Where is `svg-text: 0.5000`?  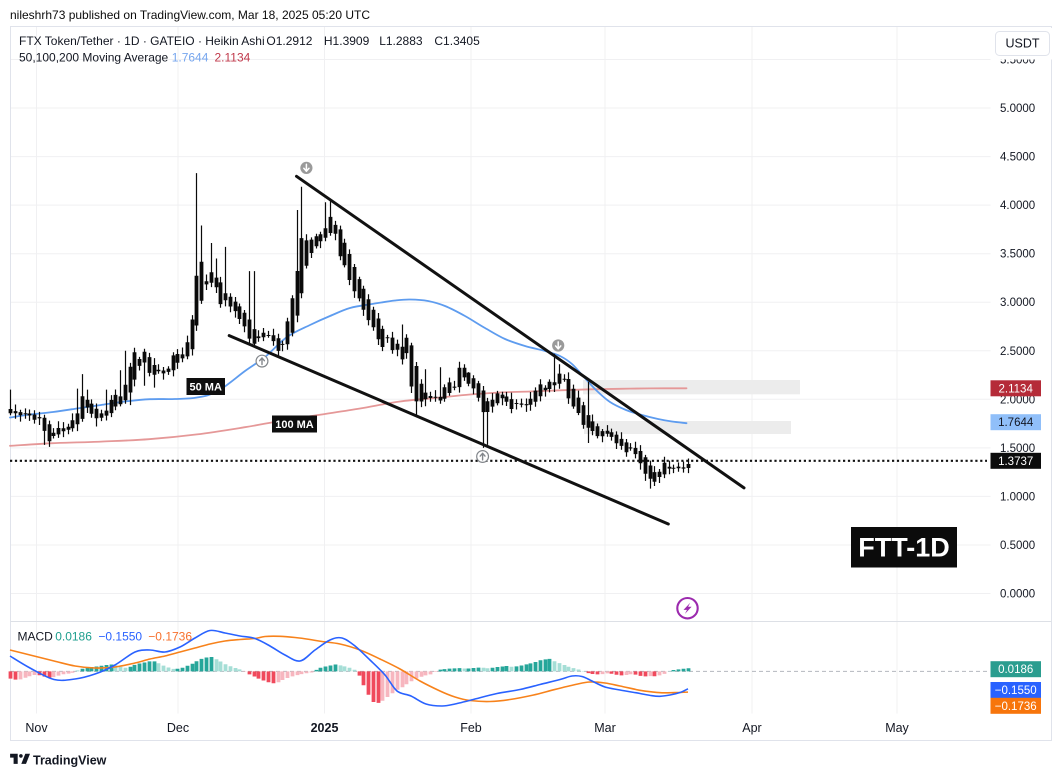
svg-text: 0.5000 is located at coordinates (1017, 546).